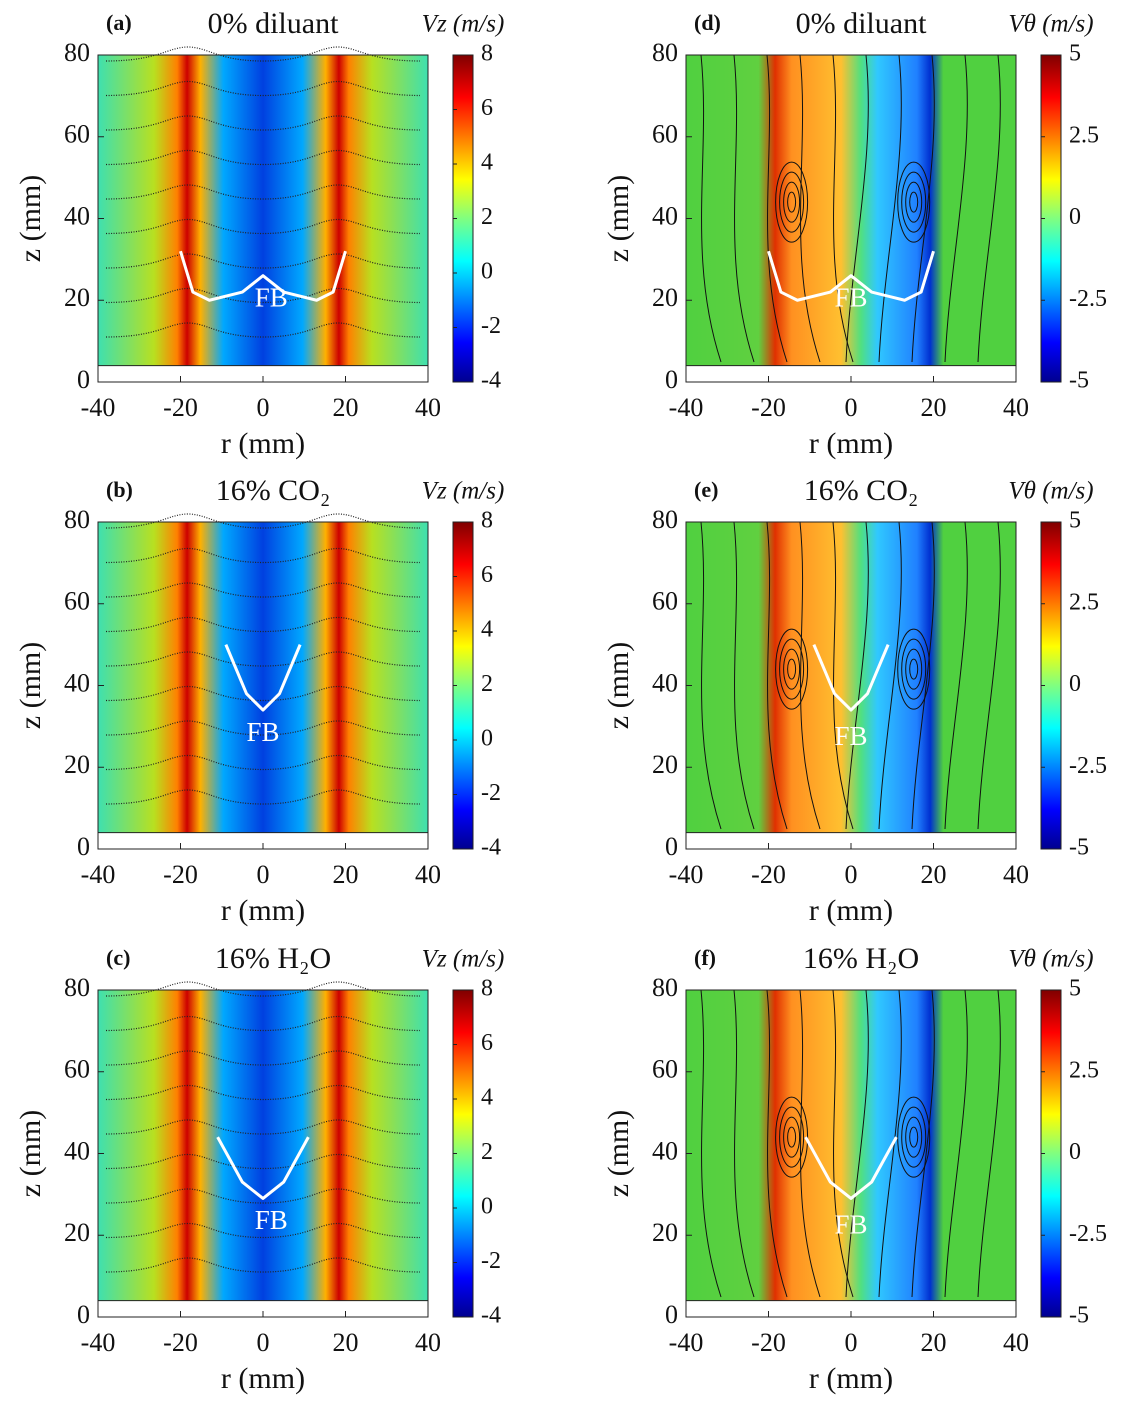 The height and width of the screenshot is (1408, 1131). I want to click on panel-label: (d), so click(707, 22).